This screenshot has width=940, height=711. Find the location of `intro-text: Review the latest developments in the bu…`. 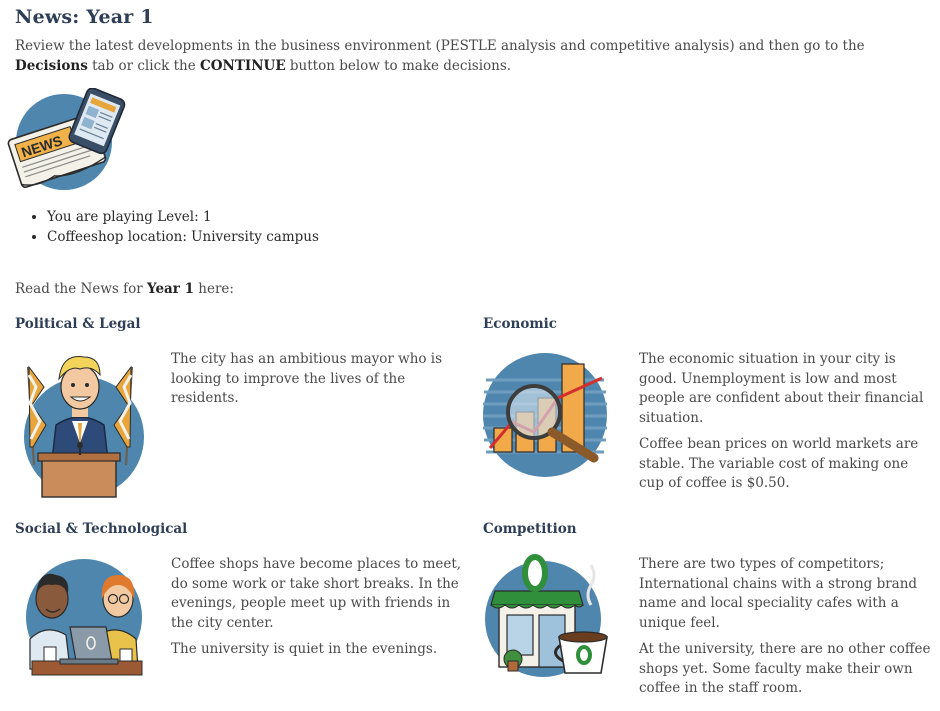

intro-text: Review the latest developments in the bu… is located at coordinates (440, 56).